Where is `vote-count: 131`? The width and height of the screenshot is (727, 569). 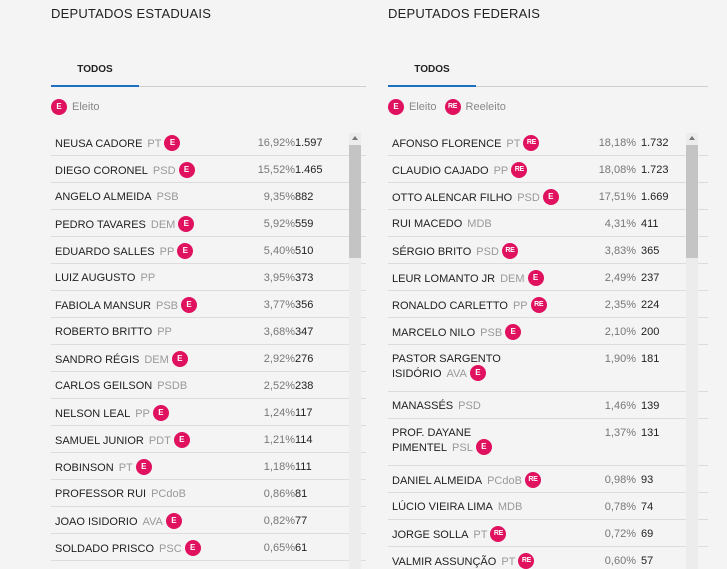 vote-count: 131 is located at coordinates (650, 433).